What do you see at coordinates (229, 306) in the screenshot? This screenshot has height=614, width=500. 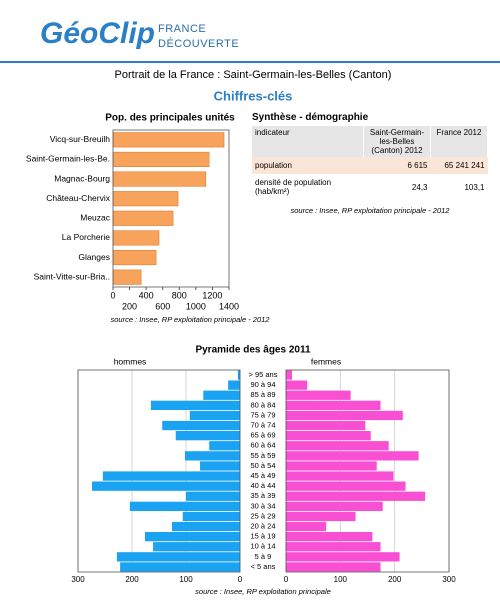 I see `x-tick-label: 1400` at bounding box center [229, 306].